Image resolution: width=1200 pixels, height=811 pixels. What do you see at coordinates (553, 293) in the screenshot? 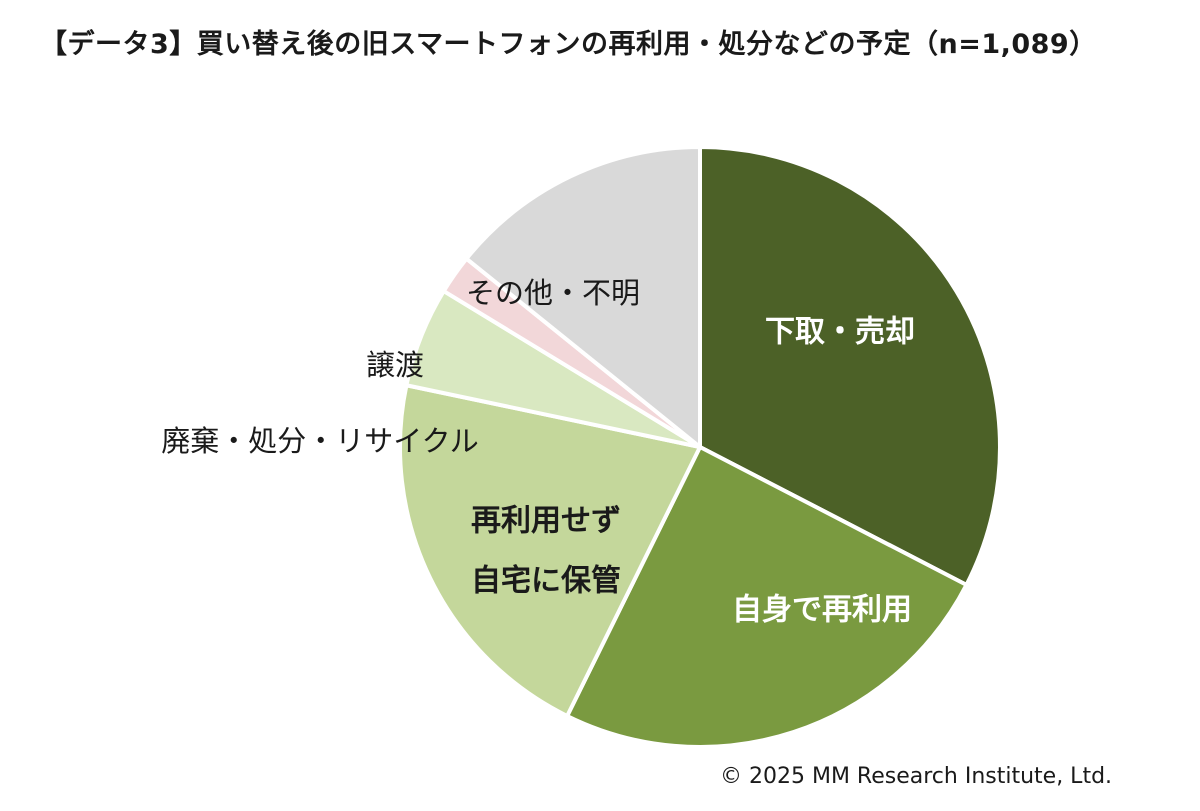
I see `slice-label-5: その他・不明` at bounding box center [553, 293].